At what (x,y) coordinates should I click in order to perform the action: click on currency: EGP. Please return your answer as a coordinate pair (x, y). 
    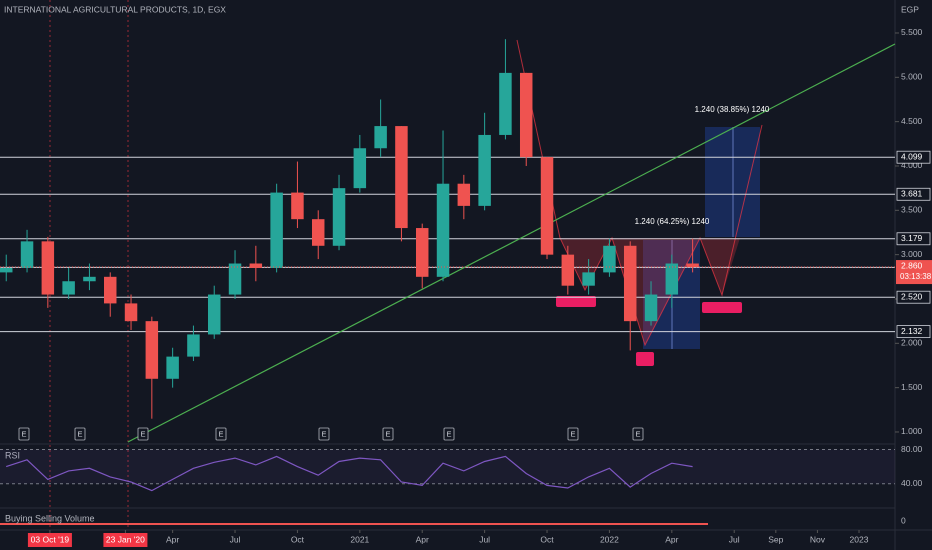
    Looking at the image, I should click on (910, 9).